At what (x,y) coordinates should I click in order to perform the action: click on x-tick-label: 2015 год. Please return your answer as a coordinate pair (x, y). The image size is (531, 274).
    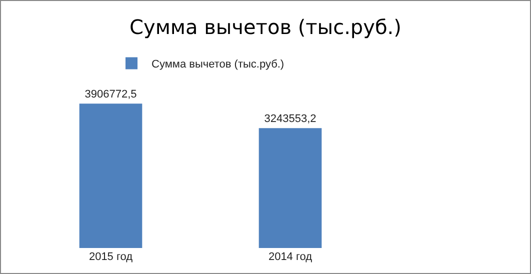
    Looking at the image, I should click on (111, 257).